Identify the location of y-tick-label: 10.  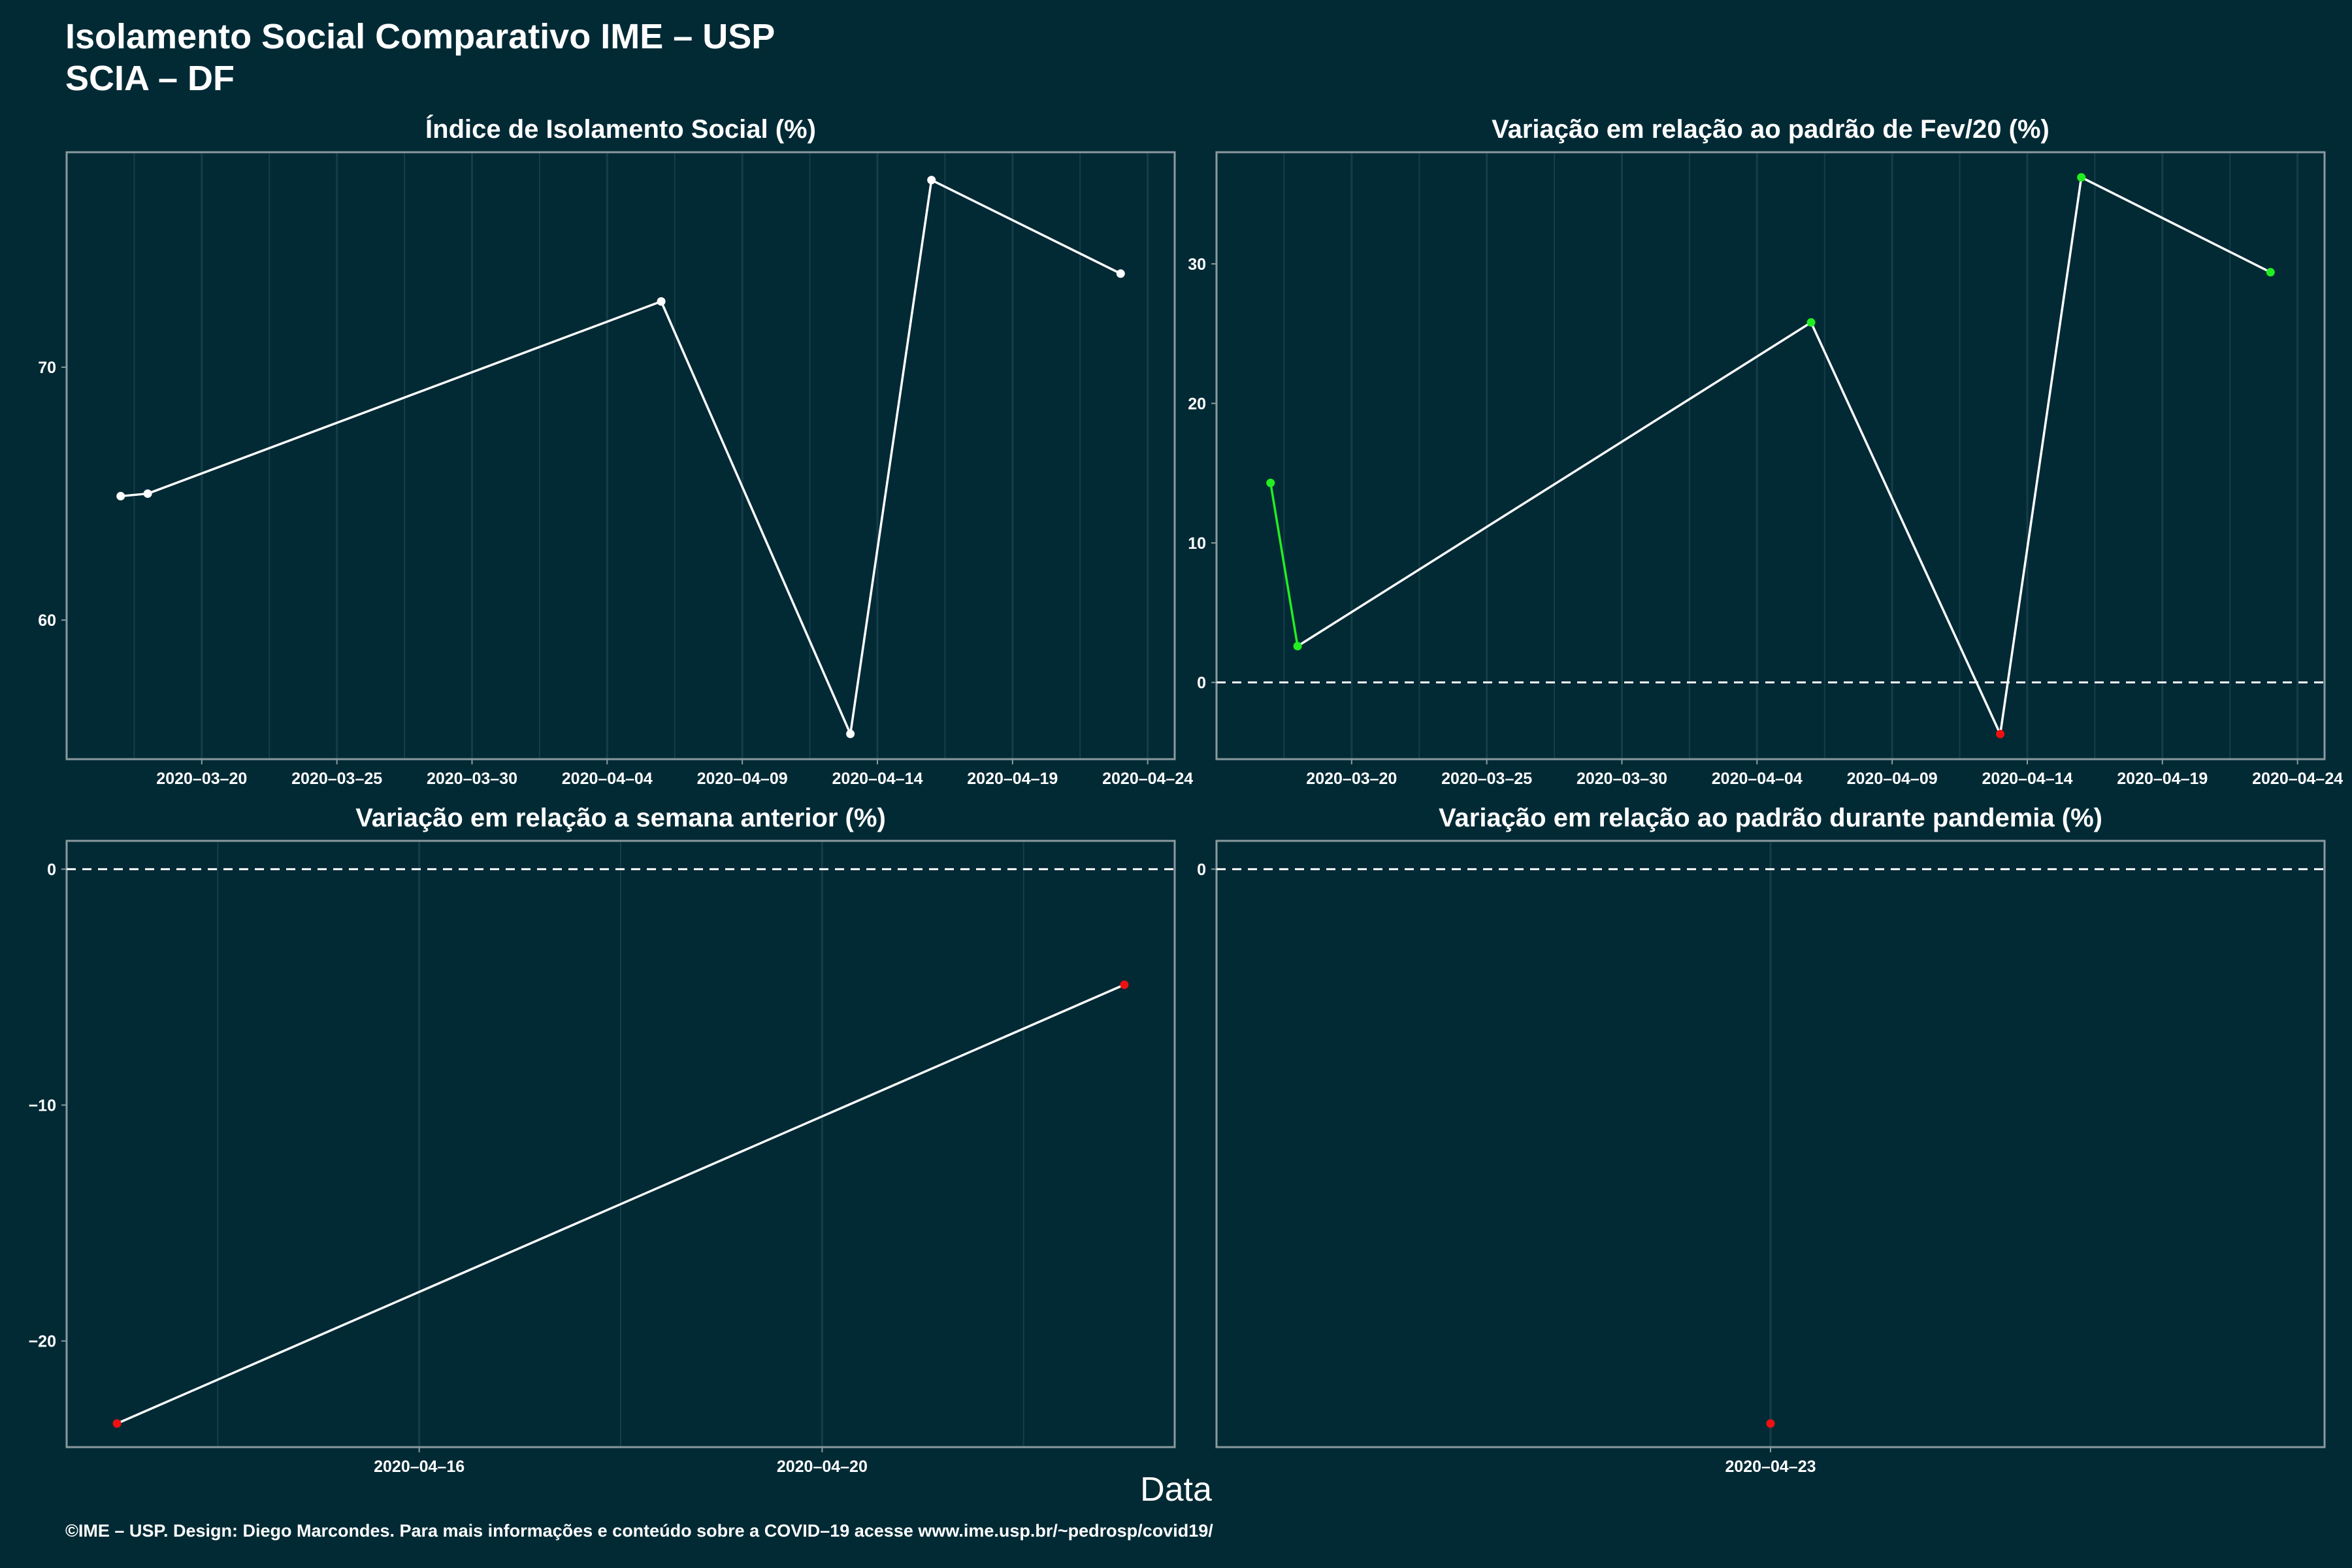
(1197, 543).